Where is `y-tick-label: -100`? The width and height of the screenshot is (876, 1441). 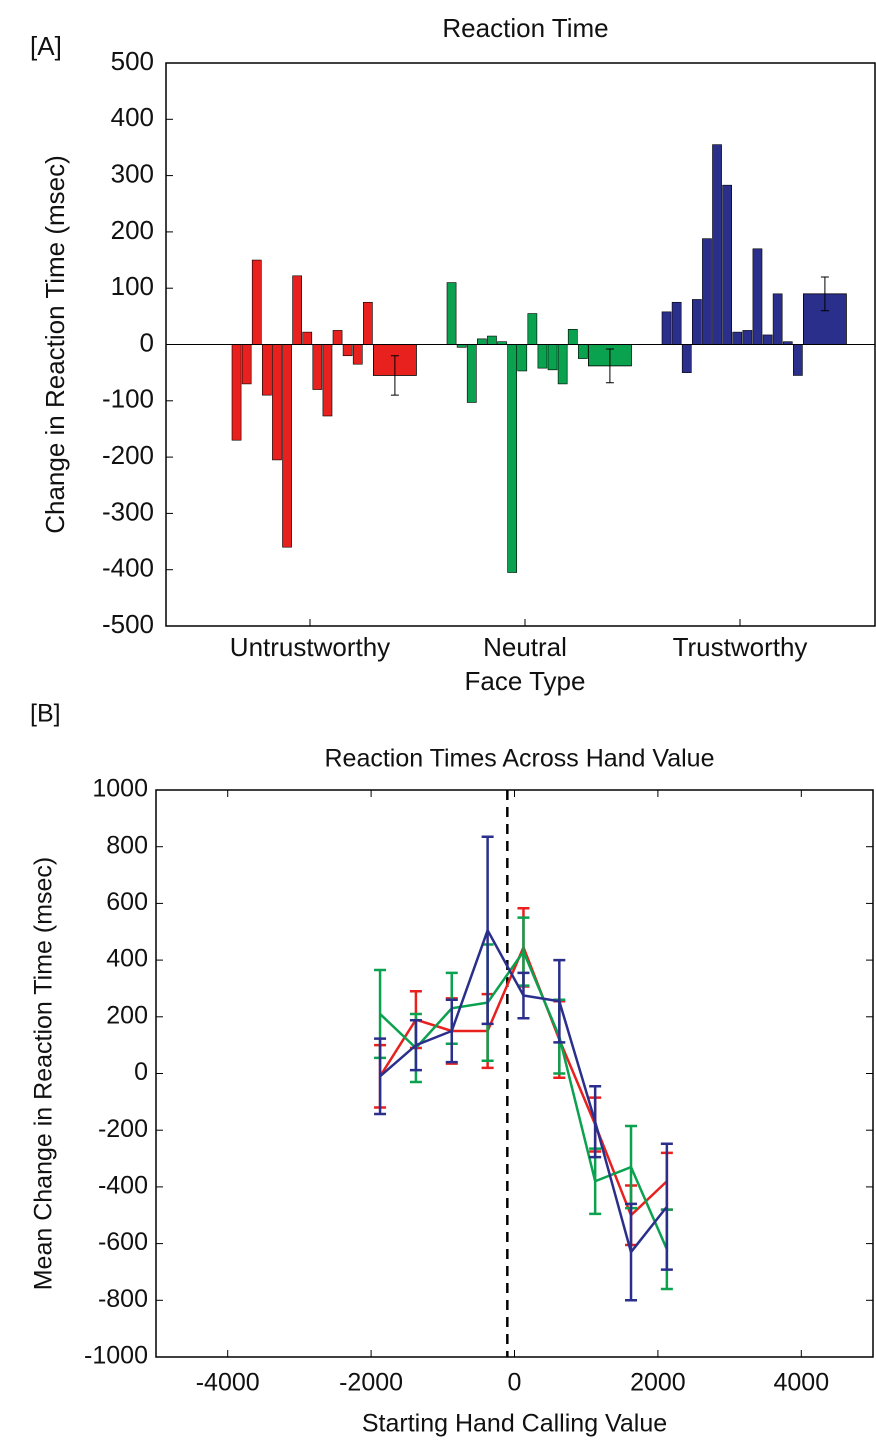
y-tick-label: -100 is located at coordinates (128, 399).